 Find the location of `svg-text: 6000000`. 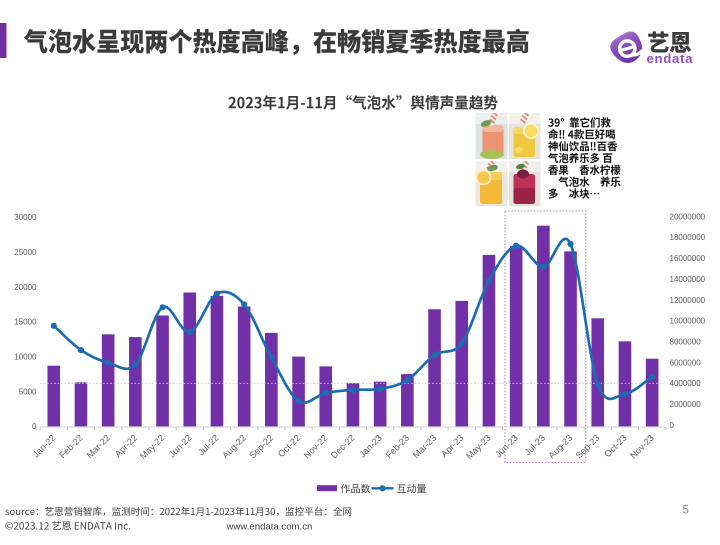

svg-text: 6000000 is located at coordinates (686, 362).